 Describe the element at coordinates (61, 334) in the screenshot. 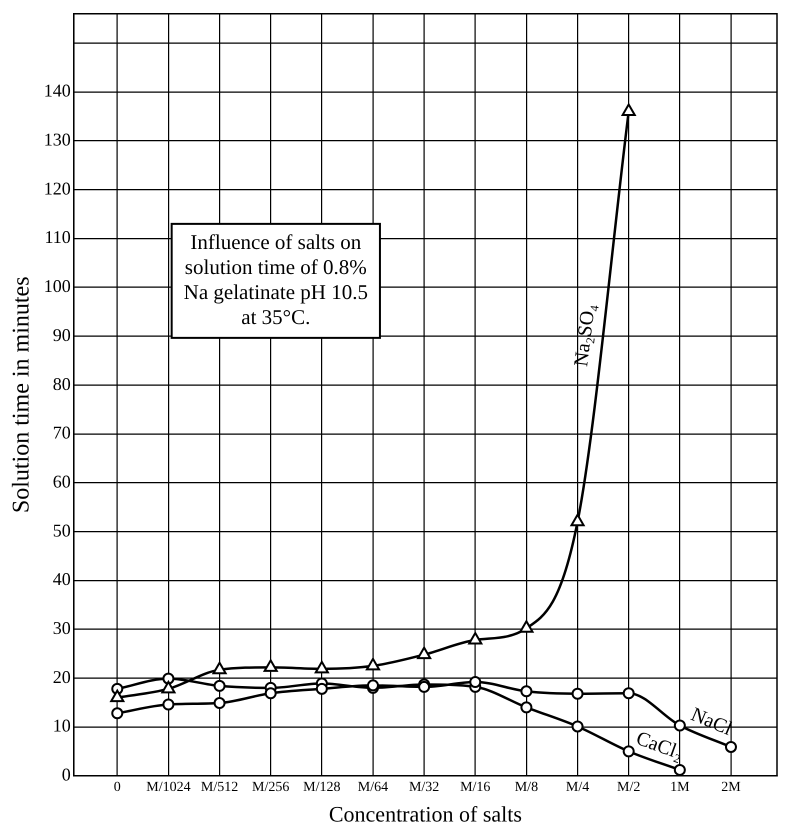

I see `y-tick-label: 90` at that location.